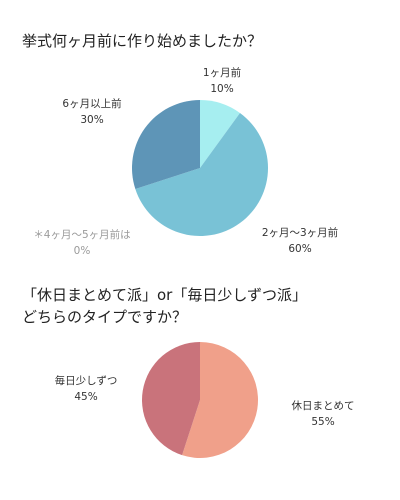 The image size is (400, 500). I want to click on slice-label: 休日まとめて, so click(323, 406).